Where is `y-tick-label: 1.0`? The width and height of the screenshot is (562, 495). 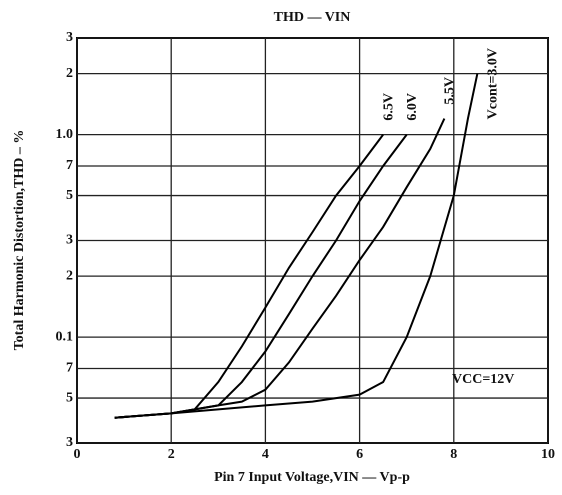
y-tick-label: 1.0 is located at coordinates (65, 134).